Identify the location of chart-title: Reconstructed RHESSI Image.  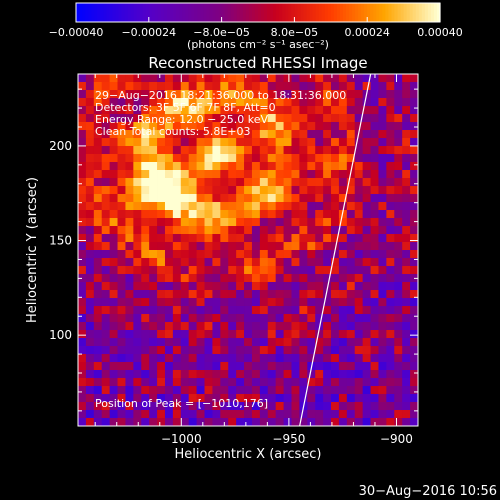
(257, 63).